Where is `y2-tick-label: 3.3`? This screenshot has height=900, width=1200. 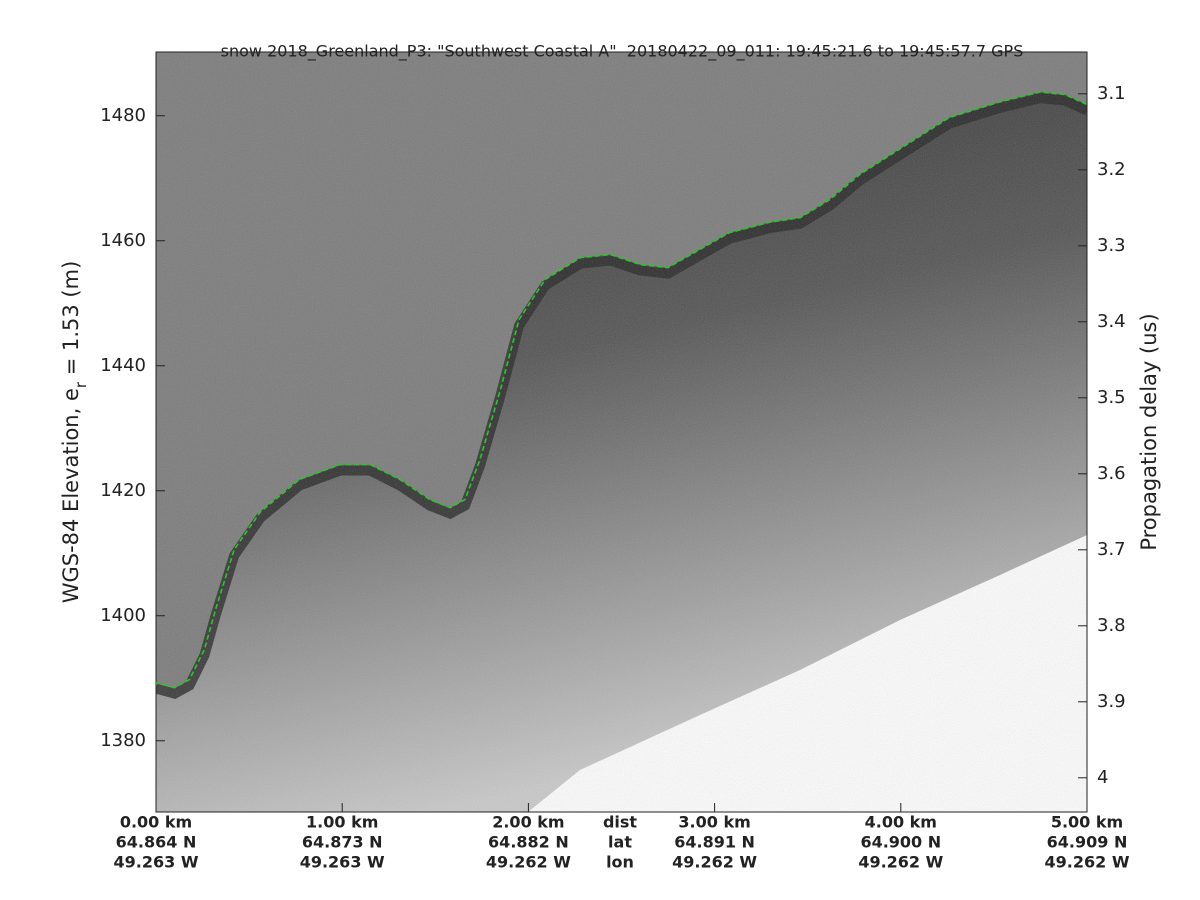
y2-tick-label: 3.3 is located at coordinates (1111, 245).